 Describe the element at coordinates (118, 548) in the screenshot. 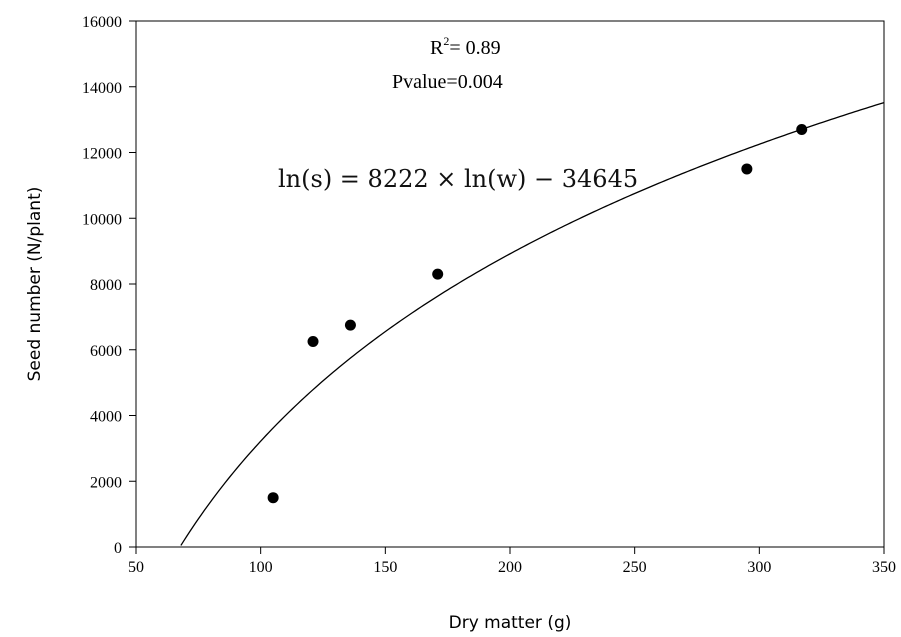

I see `y-tick-label: 0` at that location.